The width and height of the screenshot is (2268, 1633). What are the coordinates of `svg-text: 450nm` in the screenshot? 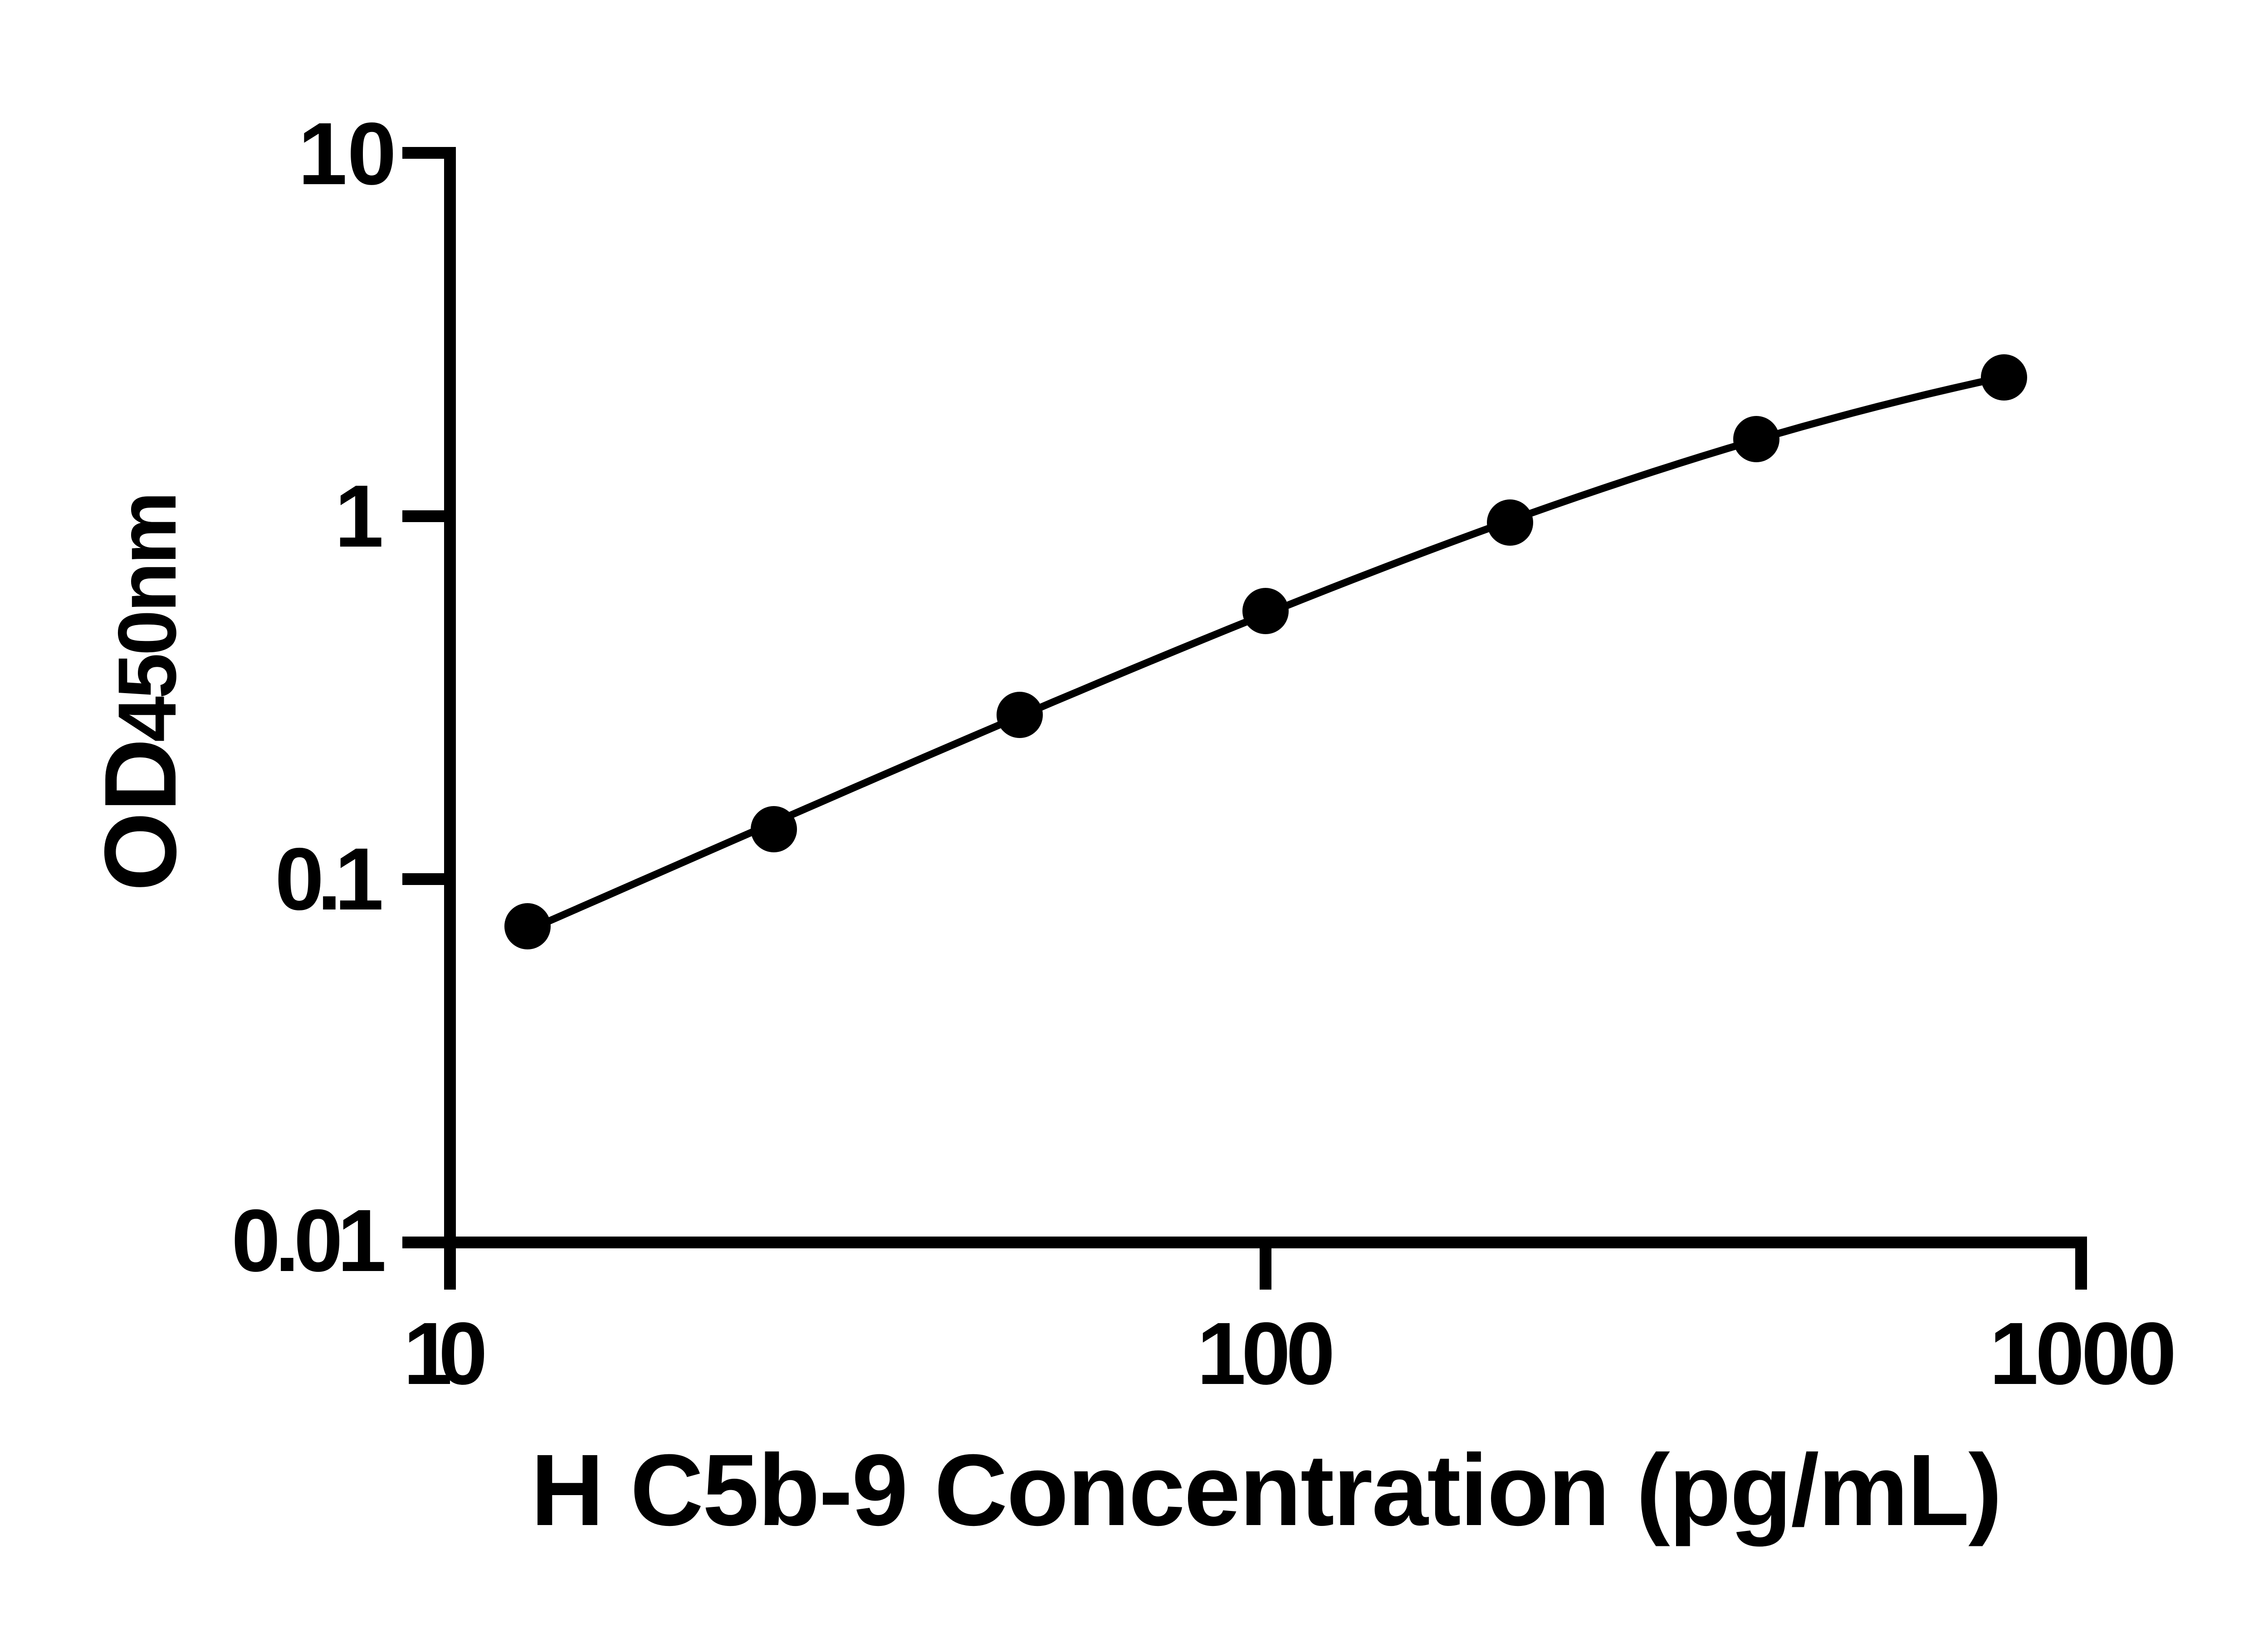 It's located at (147, 616).